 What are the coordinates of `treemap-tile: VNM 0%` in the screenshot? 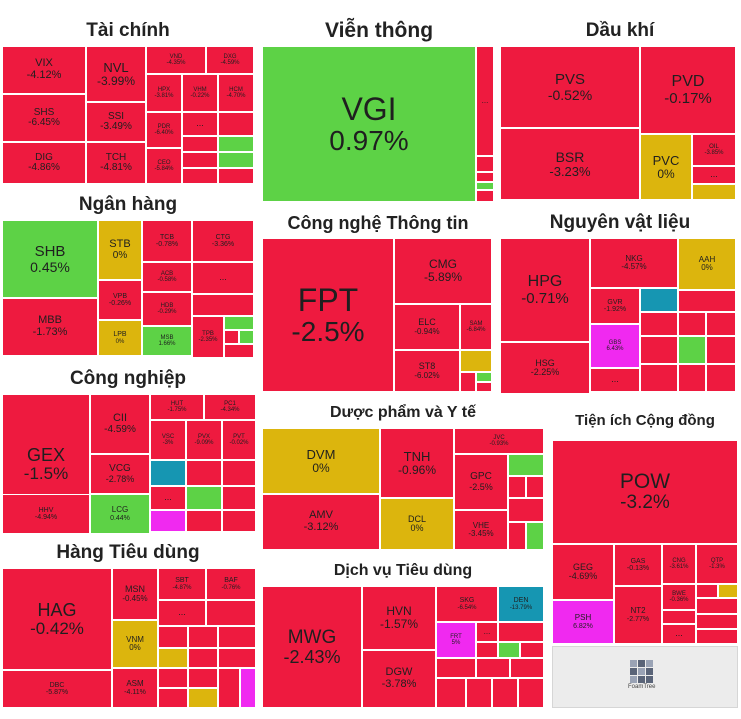 It's located at (135, 644).